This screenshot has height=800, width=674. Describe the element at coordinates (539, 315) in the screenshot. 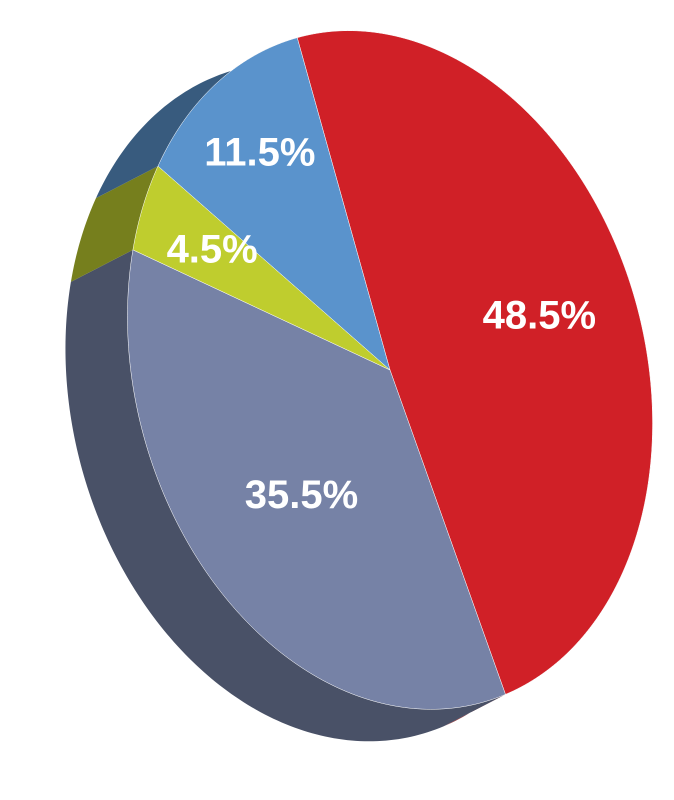

I see `data-label: 48.5%` at that location.